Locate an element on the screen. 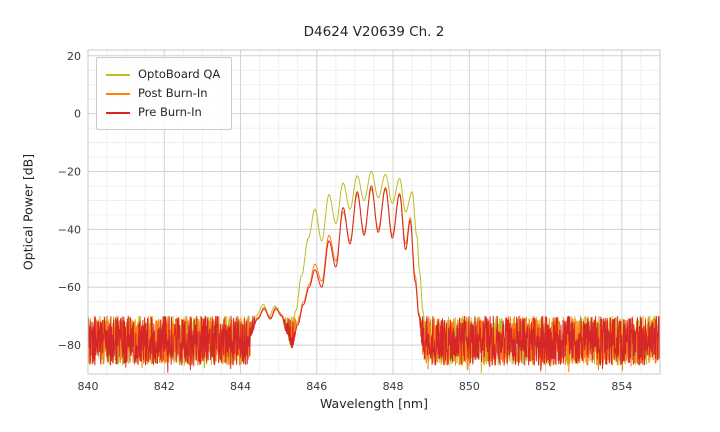 The image size is (720, 432). x-tick-labels: 840 842 844 846 848 850 852 854 is located at coordinates (355, 386).